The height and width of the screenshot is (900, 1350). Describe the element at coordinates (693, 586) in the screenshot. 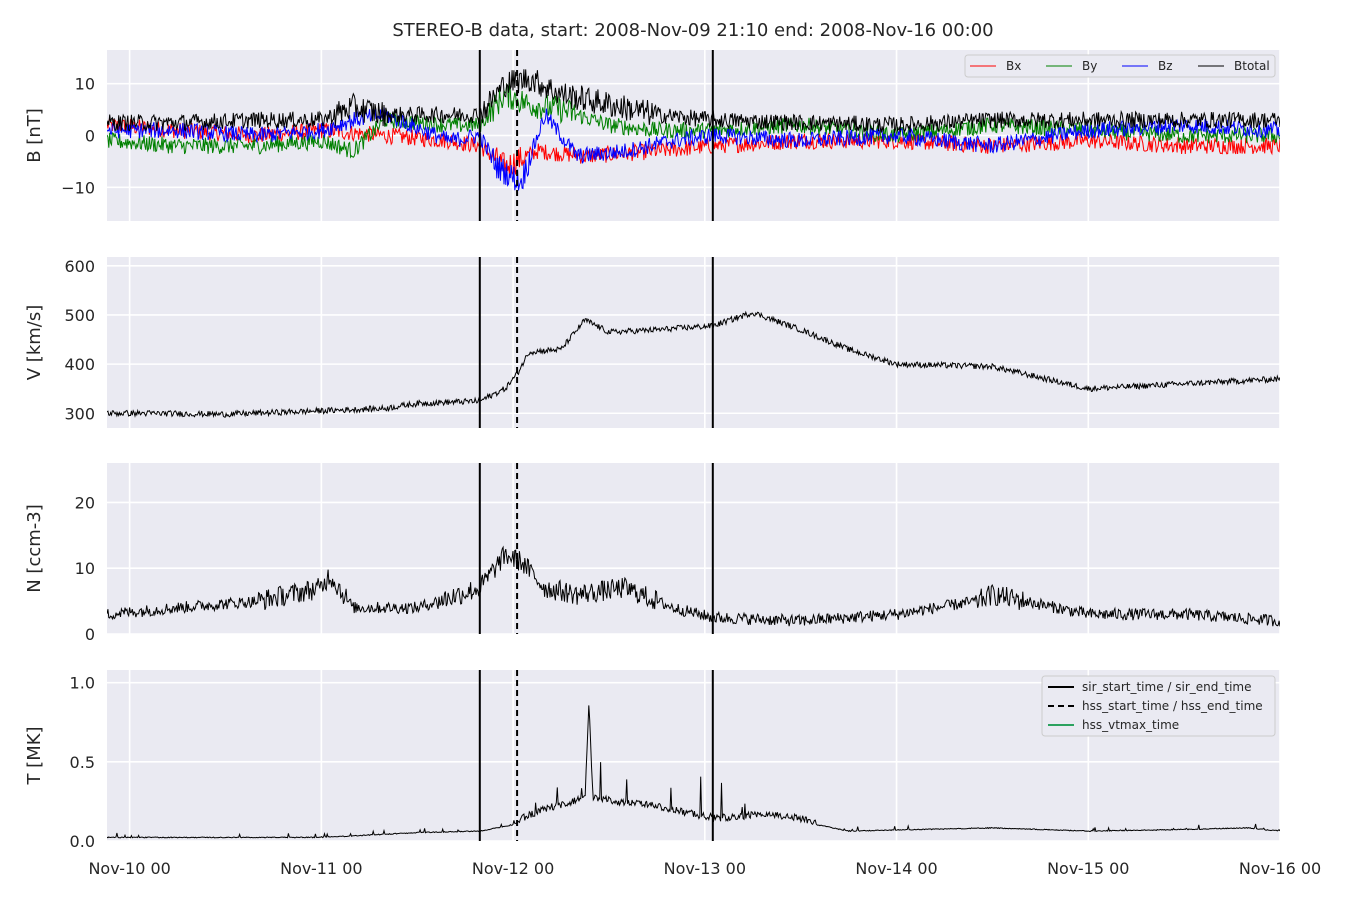

I see `series-n-line` at that location.